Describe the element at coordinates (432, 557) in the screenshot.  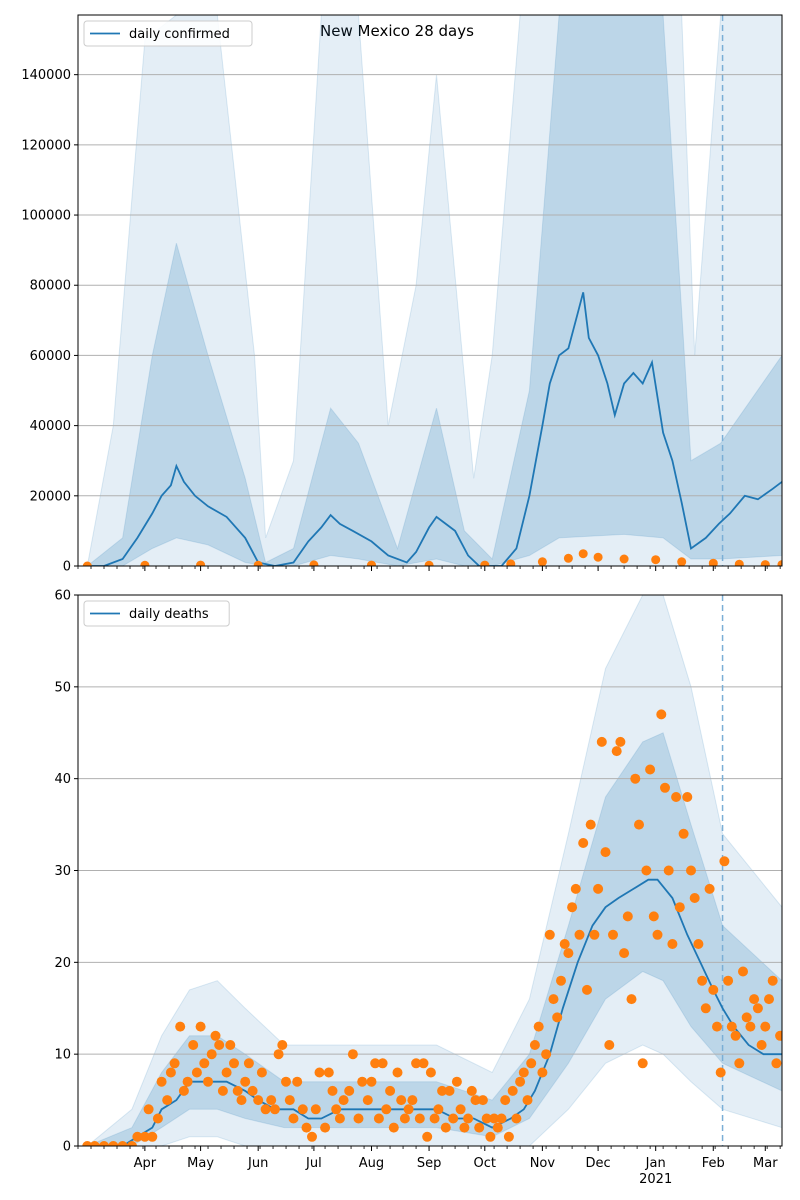
I see `observed-points` at that location.